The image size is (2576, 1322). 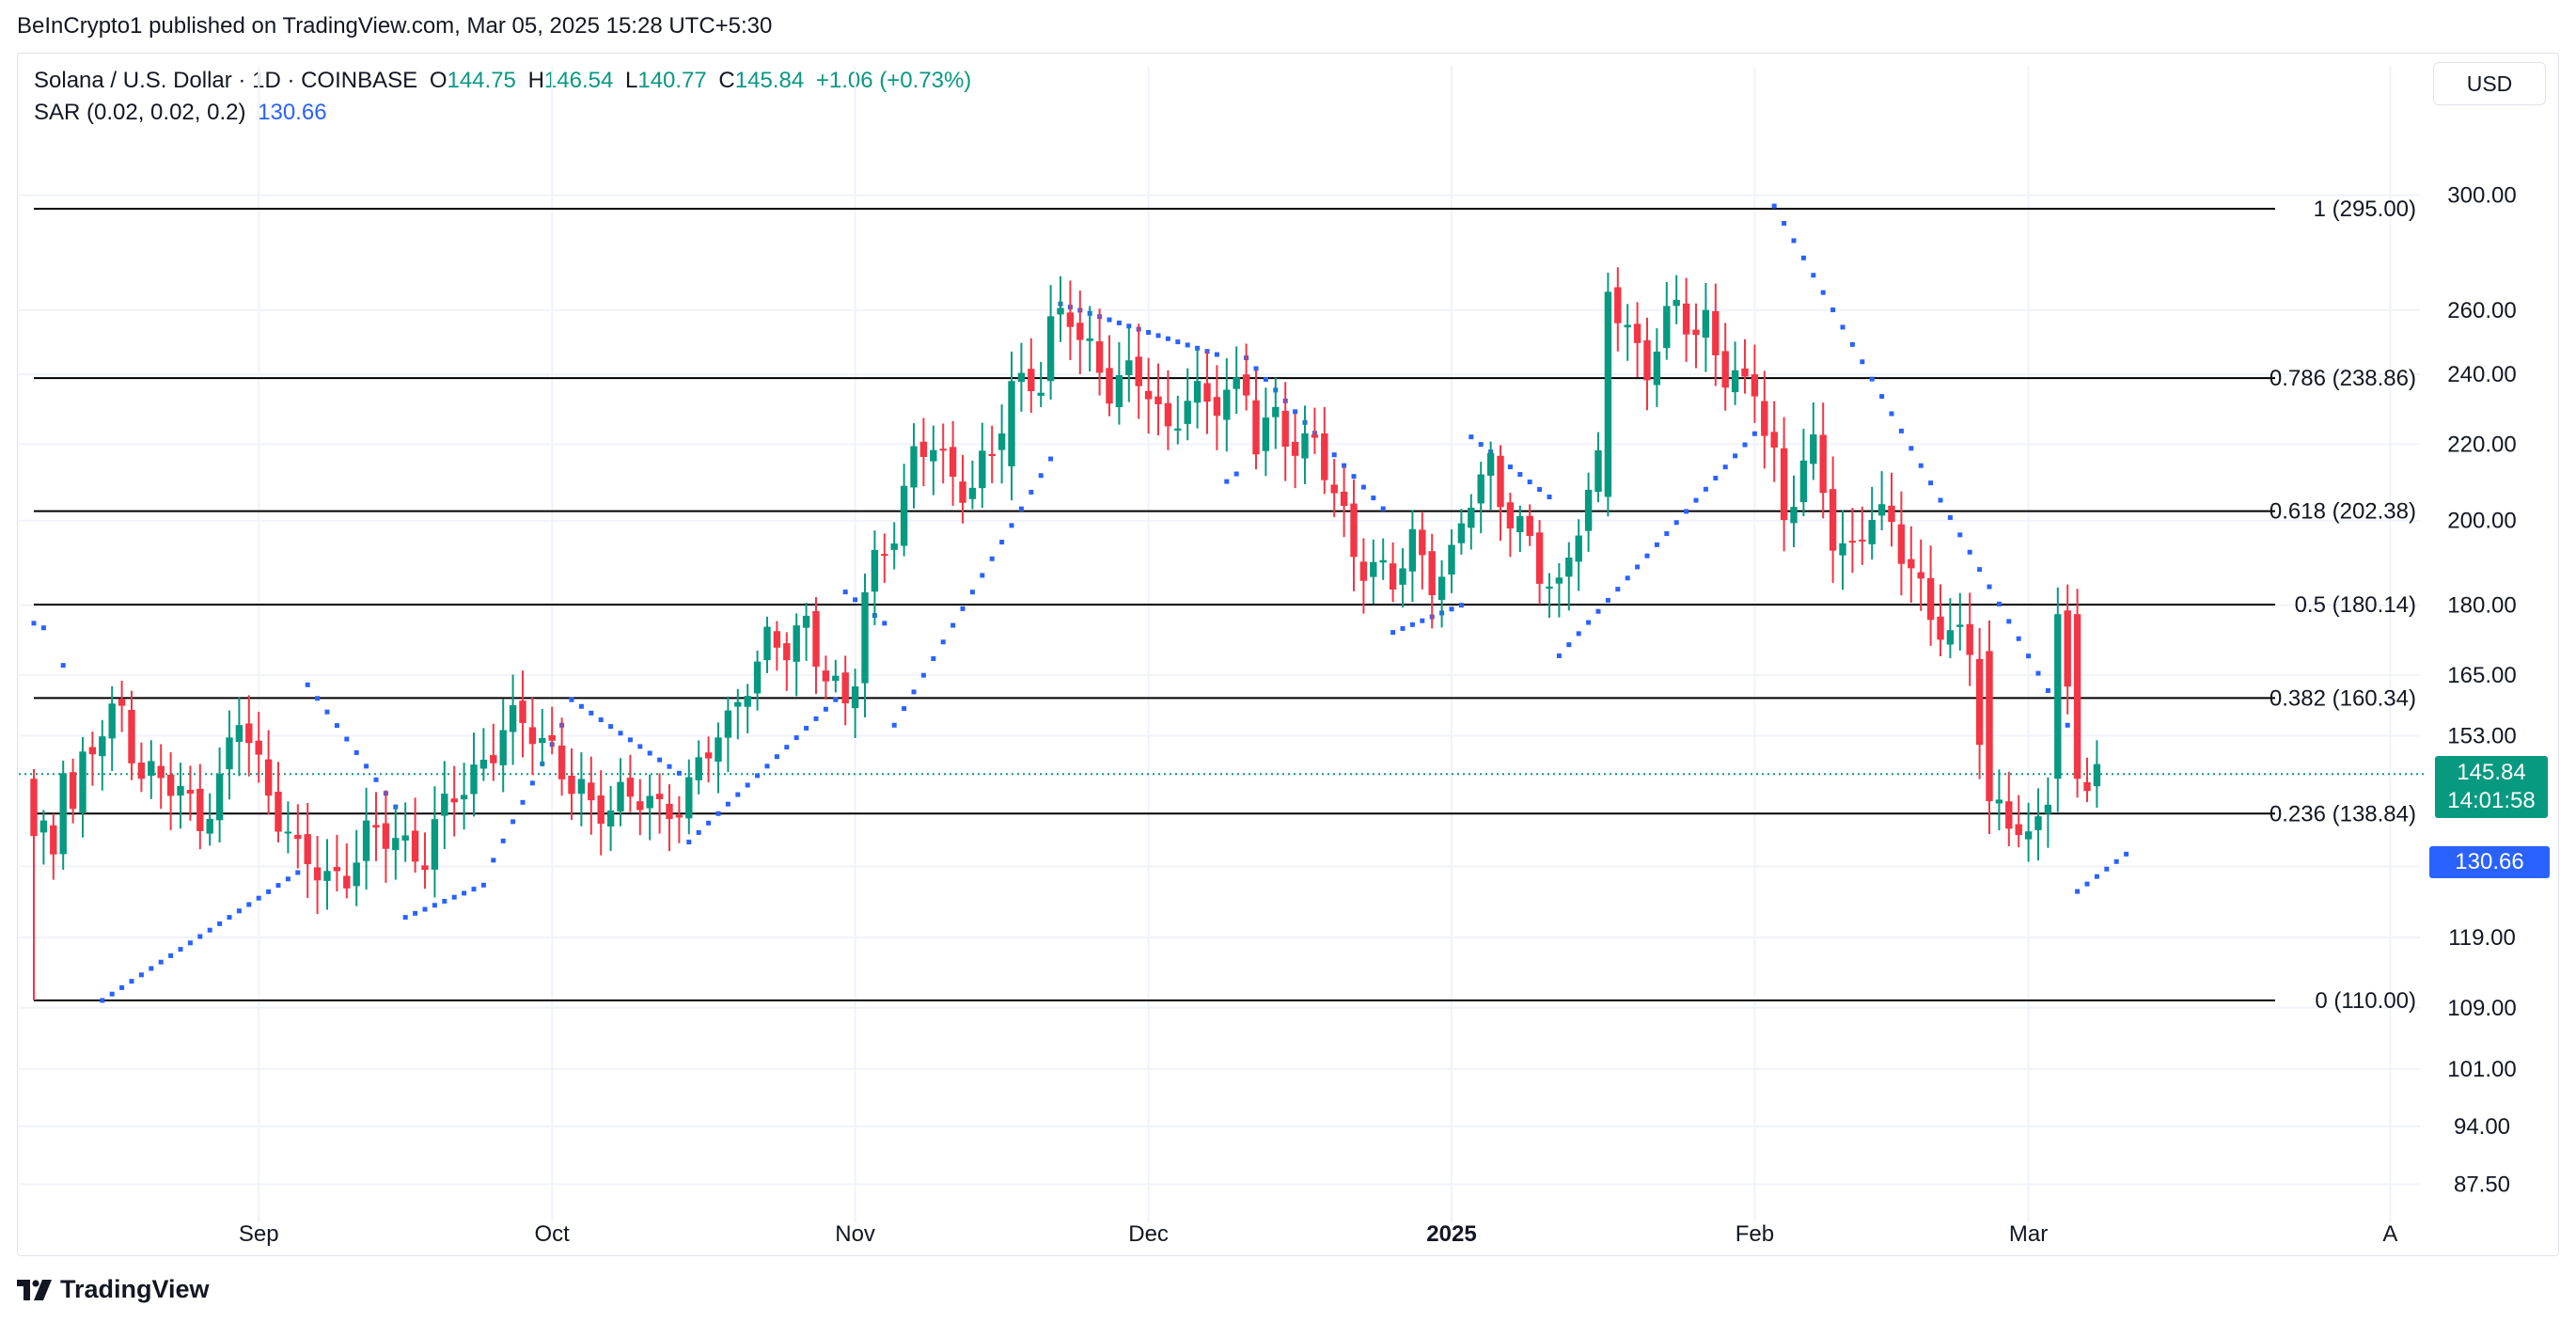 What do you see at coordinates (140, 112) in the screenshot?
I see `indicator-name: SAR (0.02, 0.02, 0.2)` at bounding box center [140, 112].